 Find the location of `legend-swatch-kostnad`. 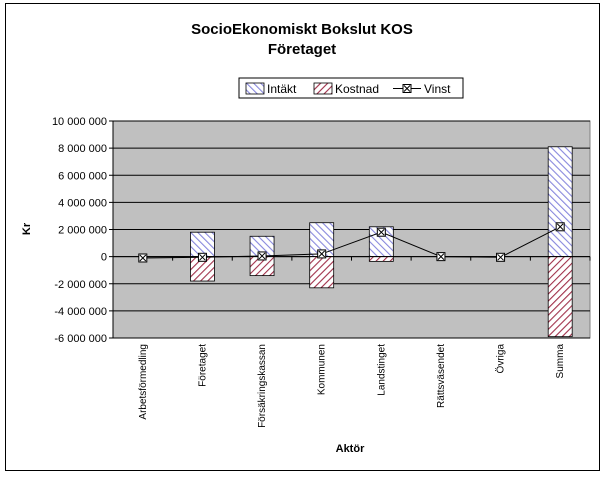

legend-swatch-kostnad is located at coordinates (323, 88).